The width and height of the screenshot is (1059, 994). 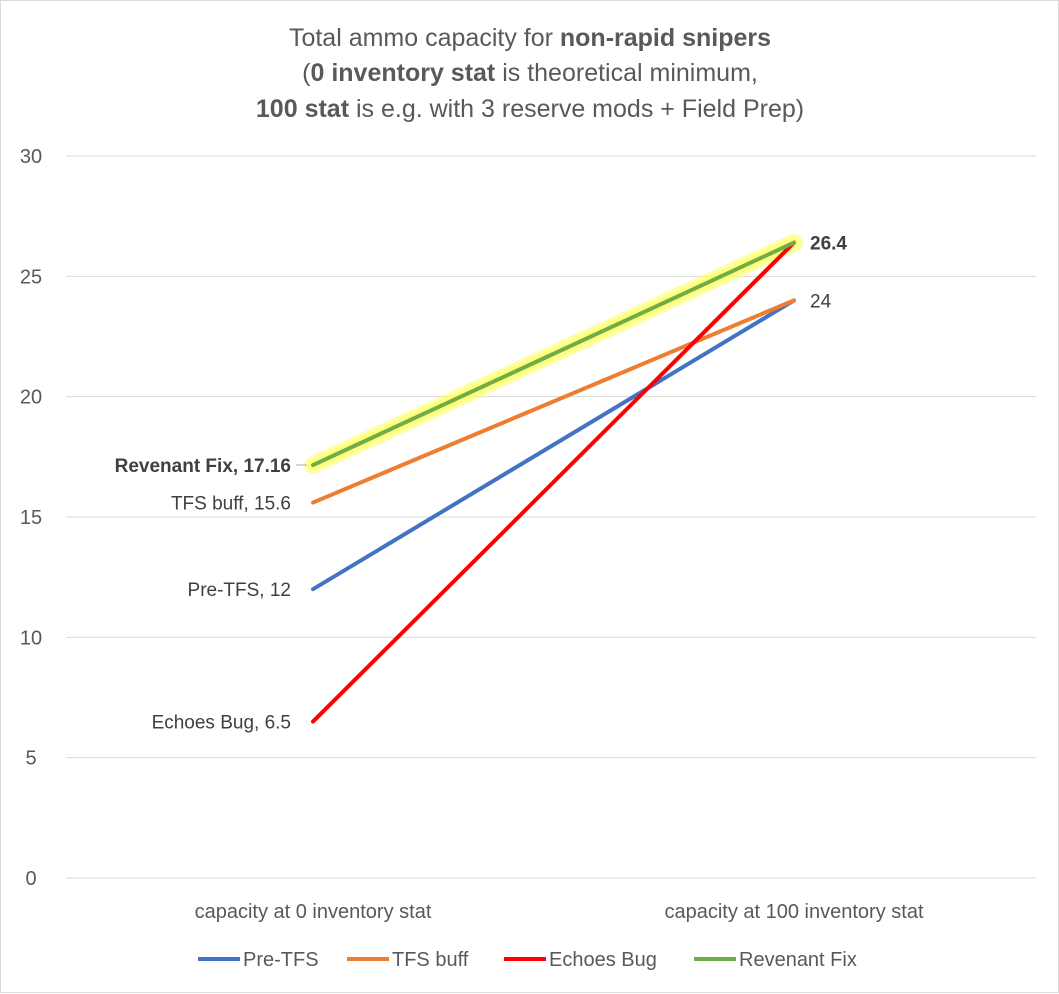 I want to click on y-tick-label-0: 0, so click(x=30, y=879).